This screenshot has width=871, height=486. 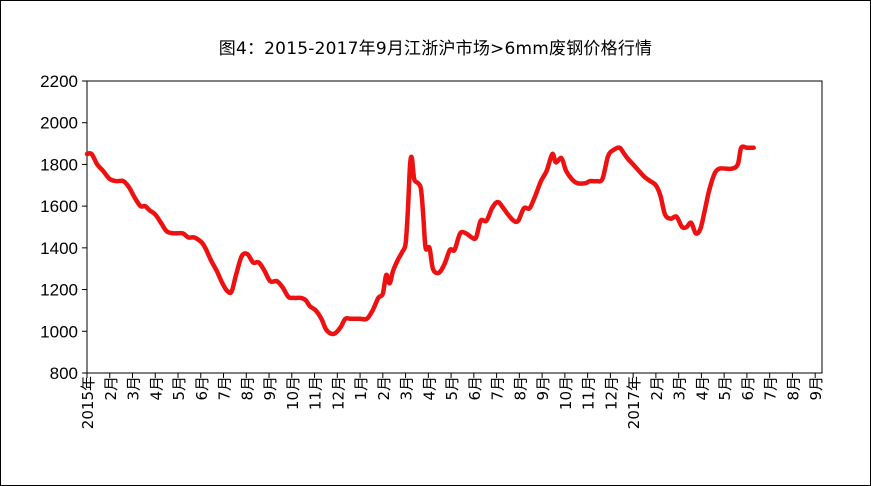 I want to click on x-tick-label: 2015年, so click(x=88, y=402).